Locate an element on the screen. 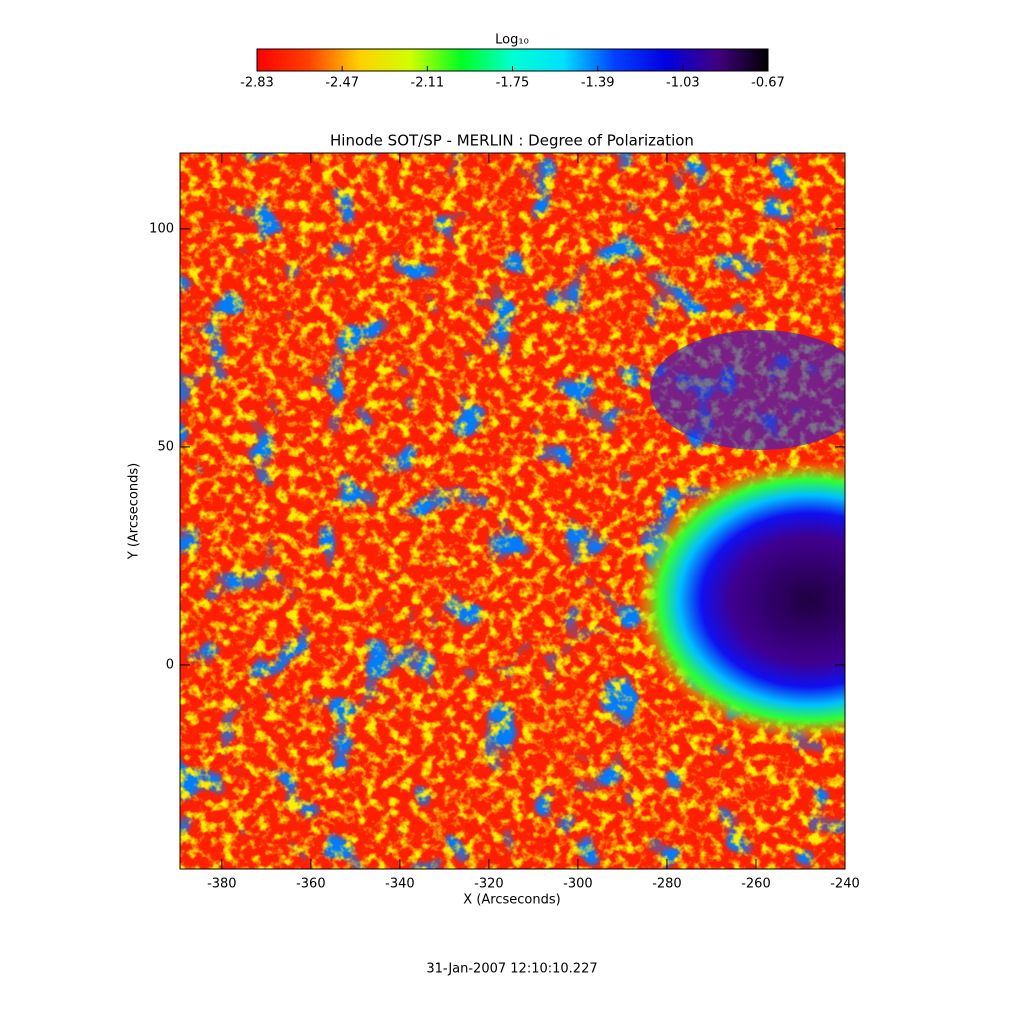 The width and height of the screenshot is (1024, 1024). x-tick-label: -280 is located at coordinates (667, 884).